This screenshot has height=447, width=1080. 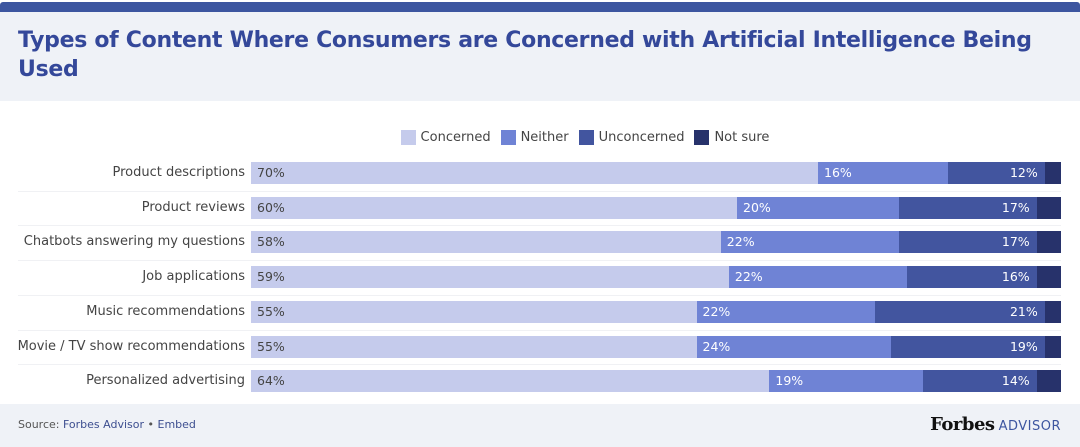 I want to click on source-text: Source: Forbes Advisor • Embed, so click(x=107, y=424).